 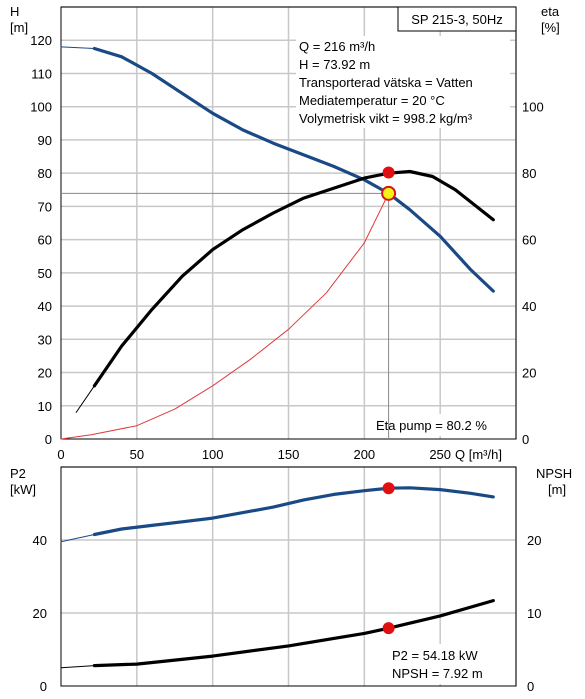 I want to click on bottom-left-axis-title-2: [kW], so click(x=23, y=489).